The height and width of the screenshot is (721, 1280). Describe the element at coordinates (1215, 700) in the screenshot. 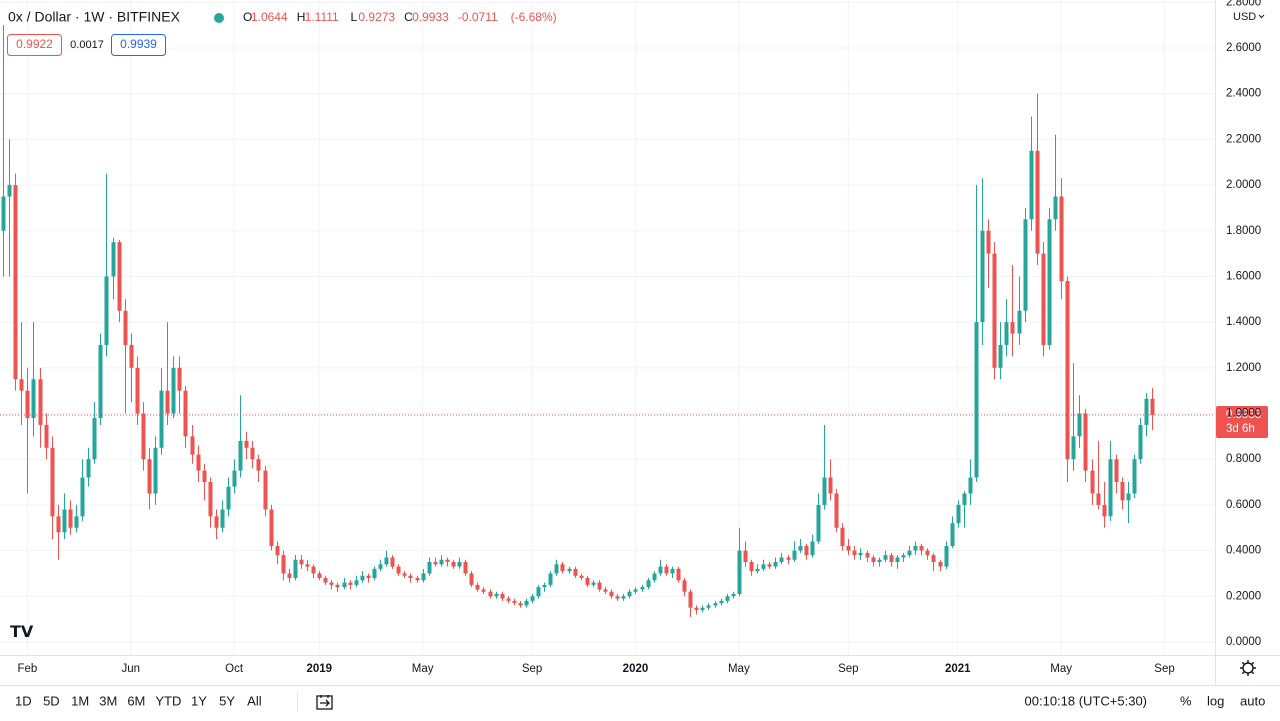

I see `scale-option: log` at that location.